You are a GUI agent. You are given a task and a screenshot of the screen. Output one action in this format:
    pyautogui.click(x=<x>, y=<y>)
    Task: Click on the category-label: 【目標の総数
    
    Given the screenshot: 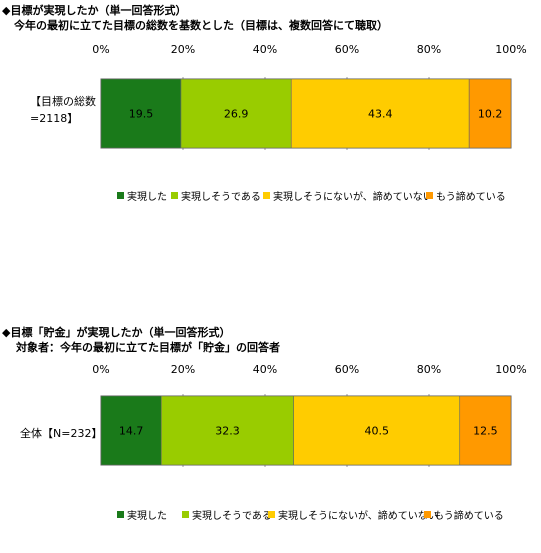 What is the action you would take?
    pyautogui.click(x=63, y=101)
    